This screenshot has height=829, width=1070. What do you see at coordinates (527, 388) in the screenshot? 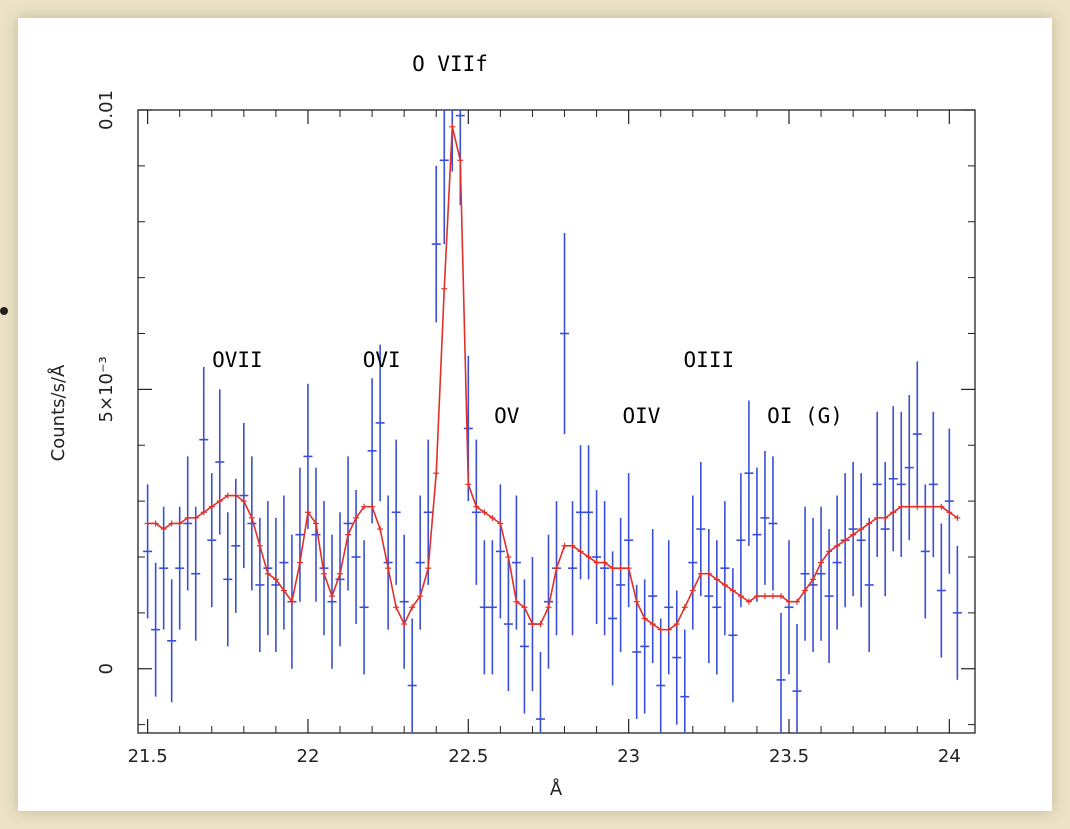
I see `line-annotations: OVII OVI OV OIV OIII OI (G)` at bounding box center [527, 388].